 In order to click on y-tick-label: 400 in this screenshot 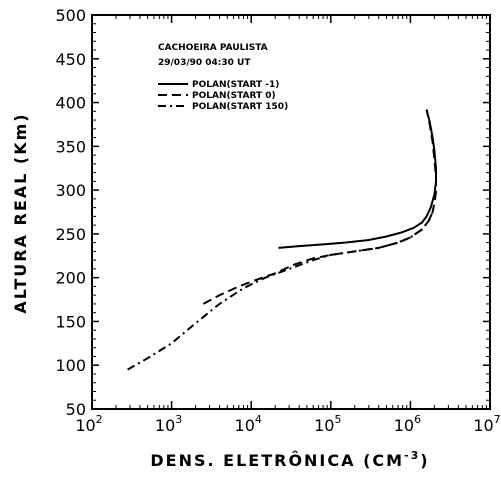, I will do `click(70, 103)`.